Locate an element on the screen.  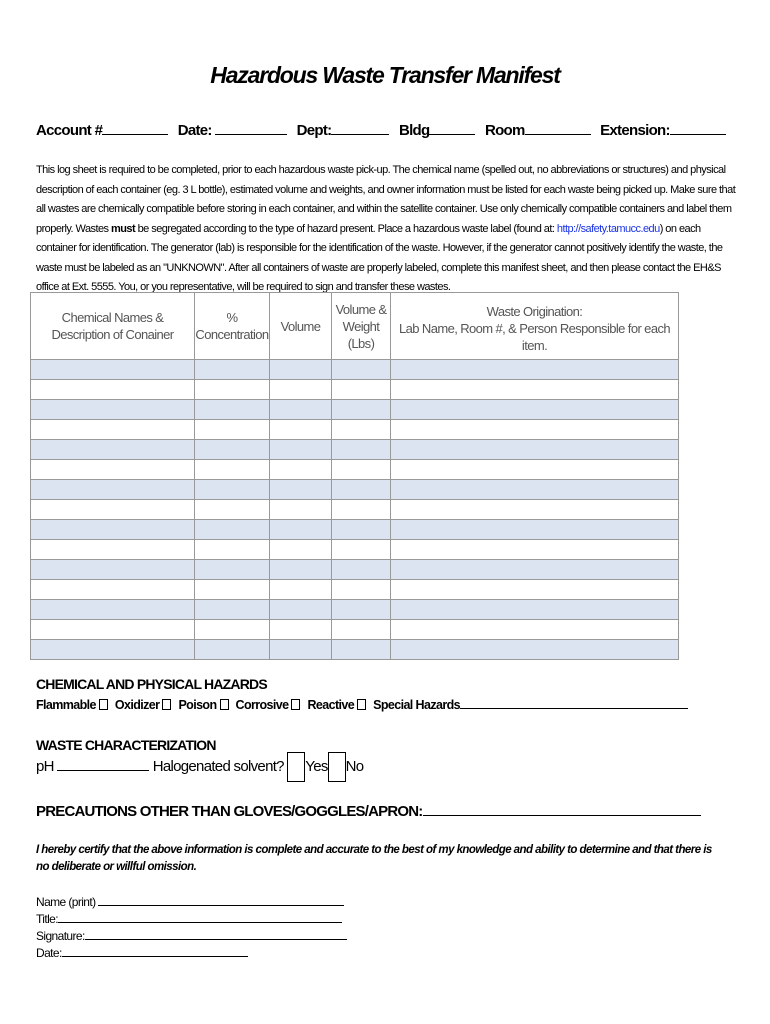
room-field is located at coordinates (557, 127).